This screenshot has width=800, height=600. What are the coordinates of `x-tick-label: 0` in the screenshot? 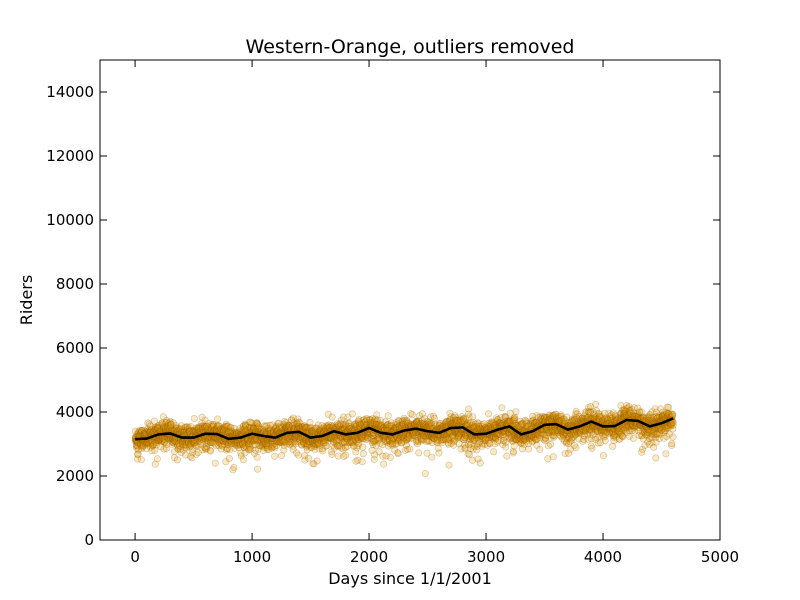 It's located at (135, 557).